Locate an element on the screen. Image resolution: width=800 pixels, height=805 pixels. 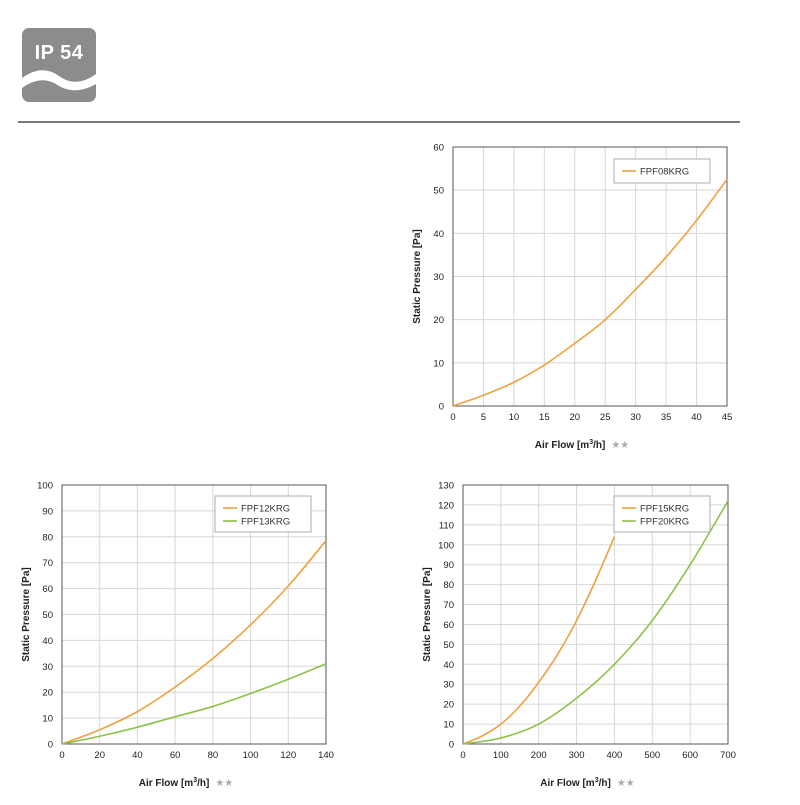
x-tick-label: 140 is located at coordinates (326, 755).